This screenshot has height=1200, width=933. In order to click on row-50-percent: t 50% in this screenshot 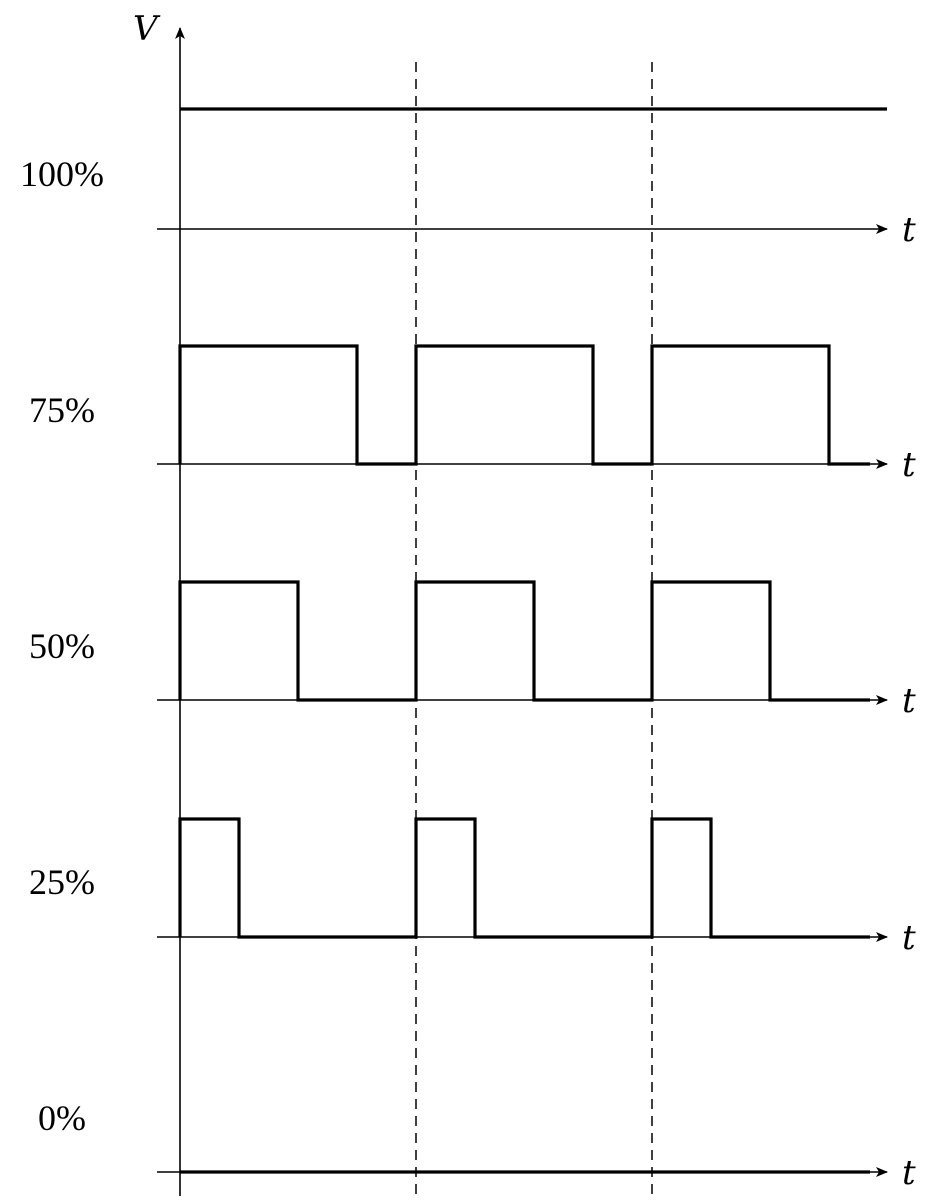, I will do `click(472, 650)`.